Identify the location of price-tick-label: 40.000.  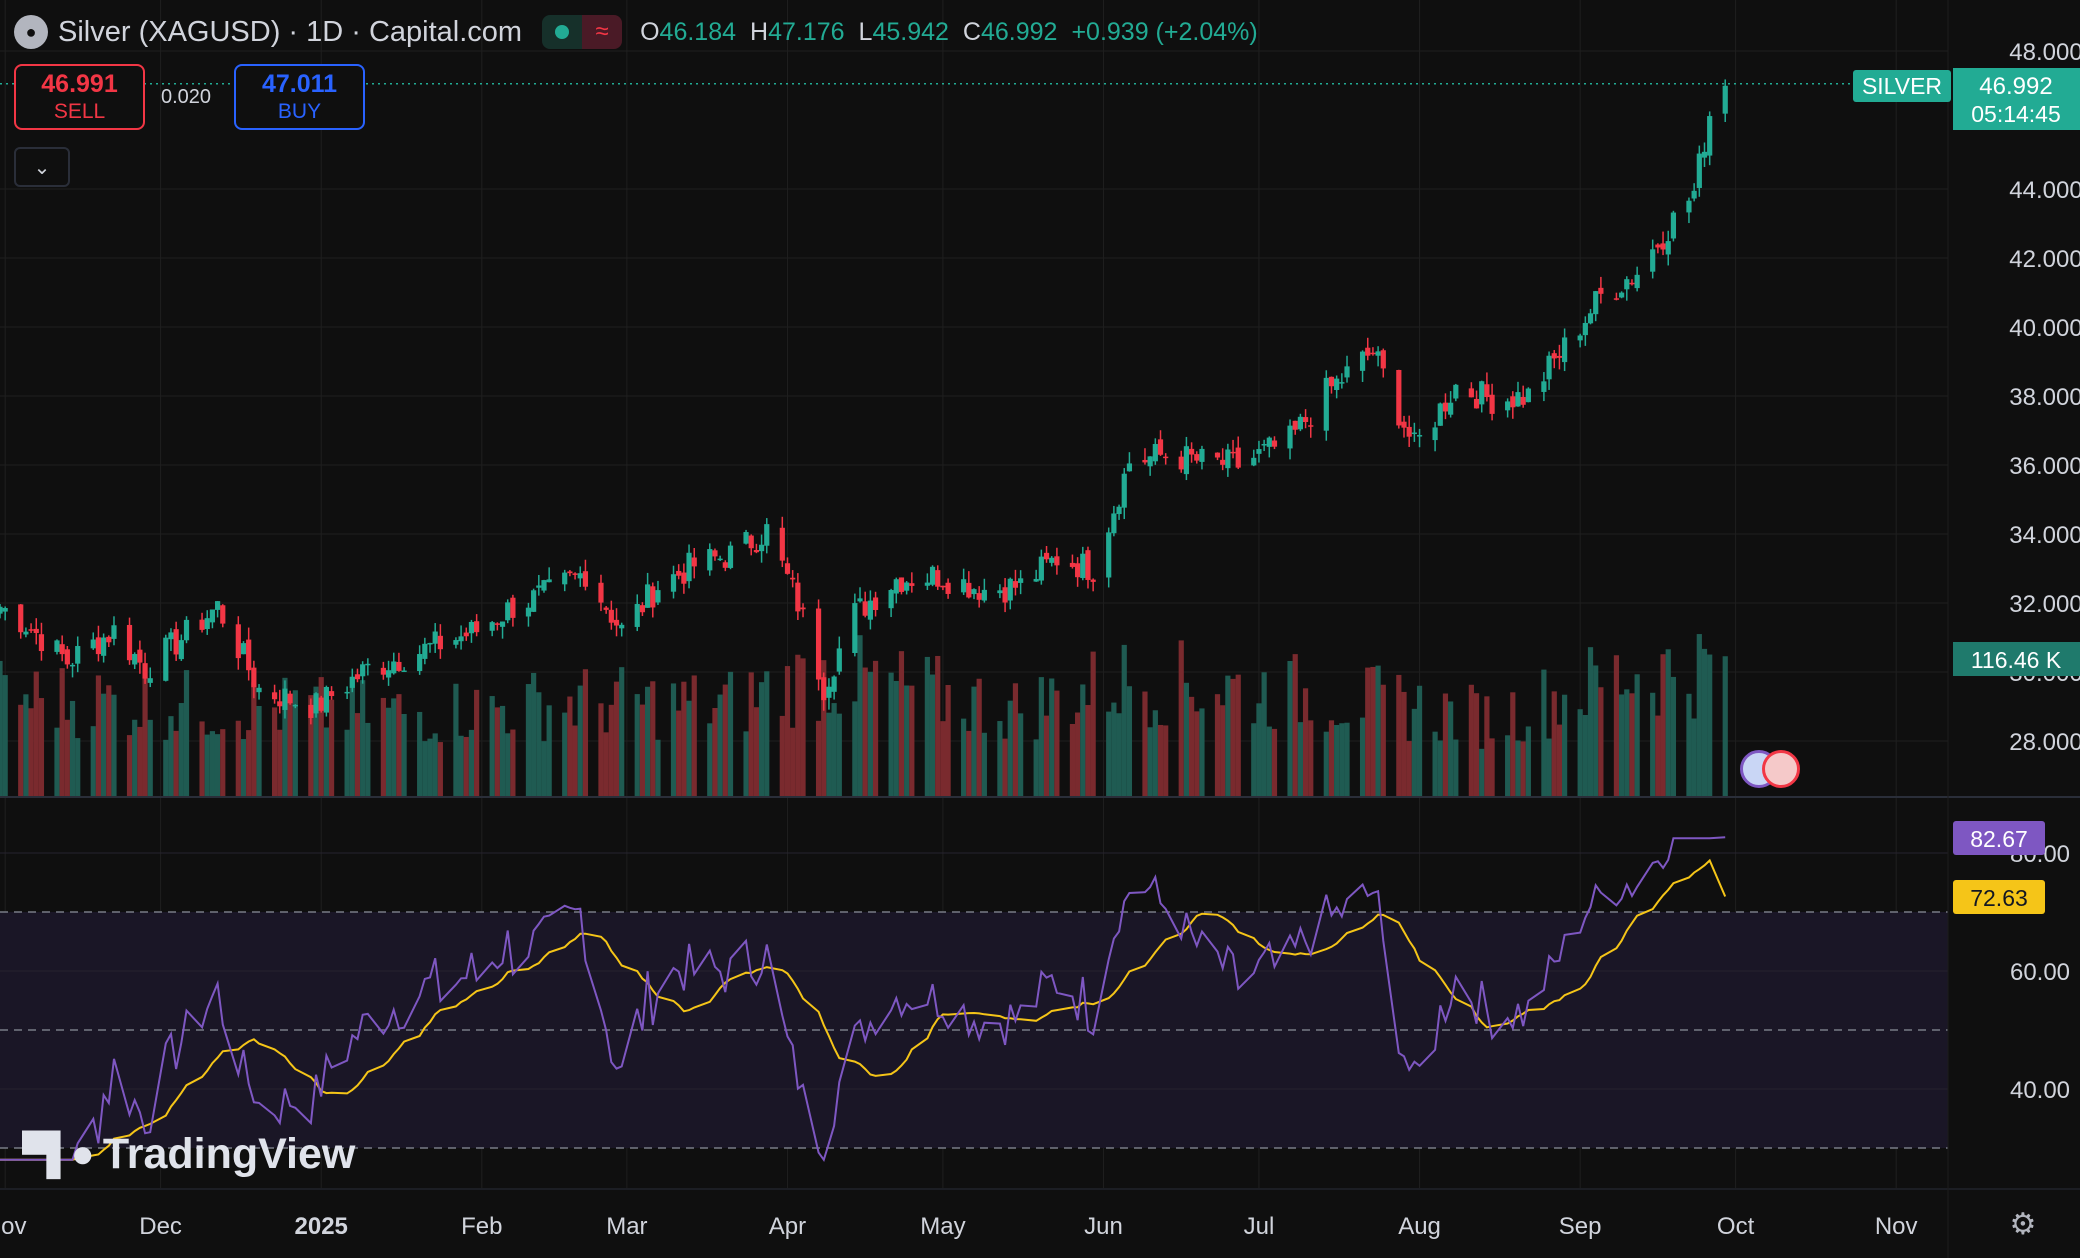
(2044, 328).